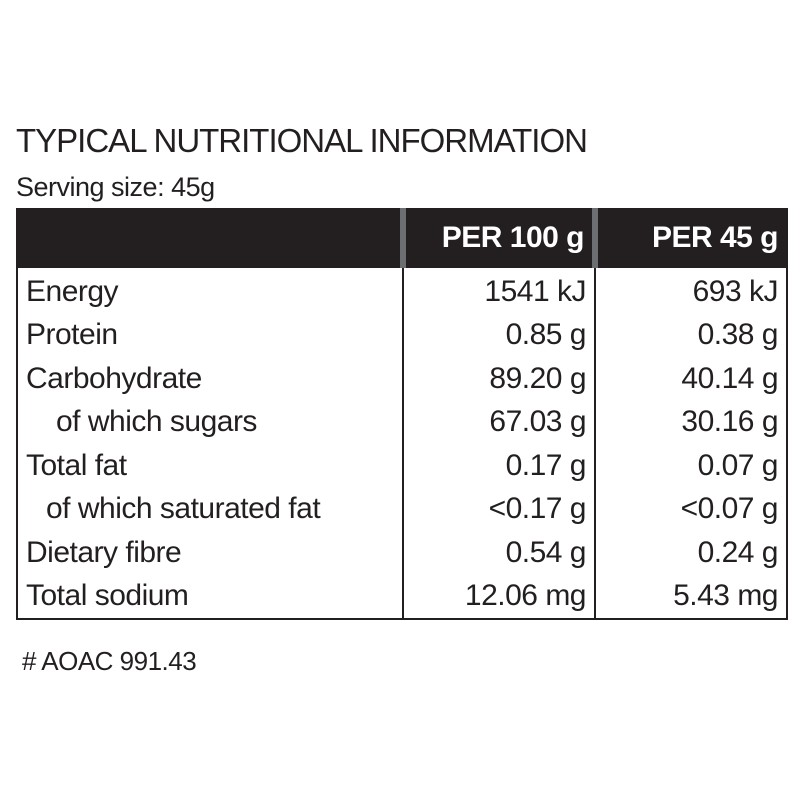 The width and height of the screenshot is (800, 800). I want to click on table-row: Energy 1541 kJ 693 kJ, so click(402, 290).